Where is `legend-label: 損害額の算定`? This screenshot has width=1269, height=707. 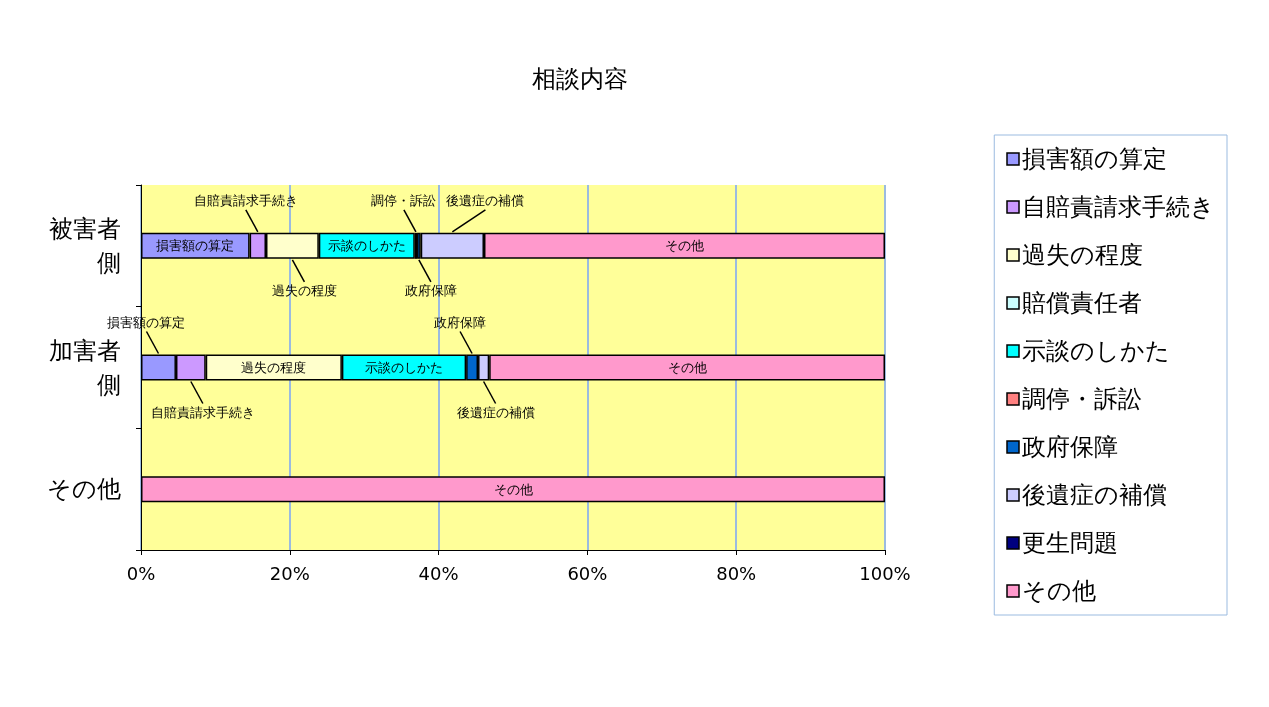
legend-label: 損害額の算定 is located at coordinates (1094, 159).